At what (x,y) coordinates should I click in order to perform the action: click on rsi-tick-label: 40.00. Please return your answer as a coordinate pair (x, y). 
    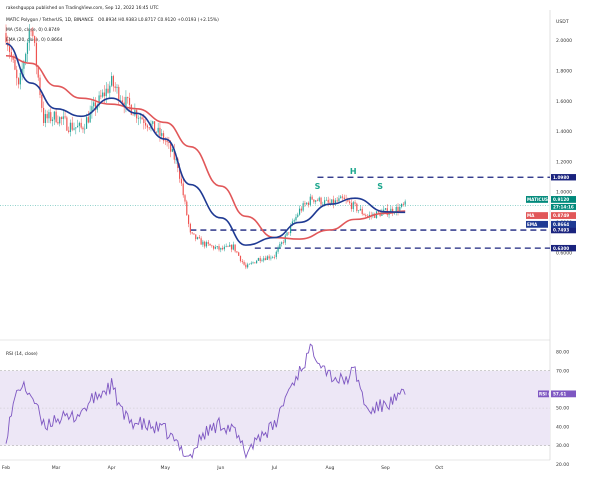
    Looking at the image, I should click on (562, 427).